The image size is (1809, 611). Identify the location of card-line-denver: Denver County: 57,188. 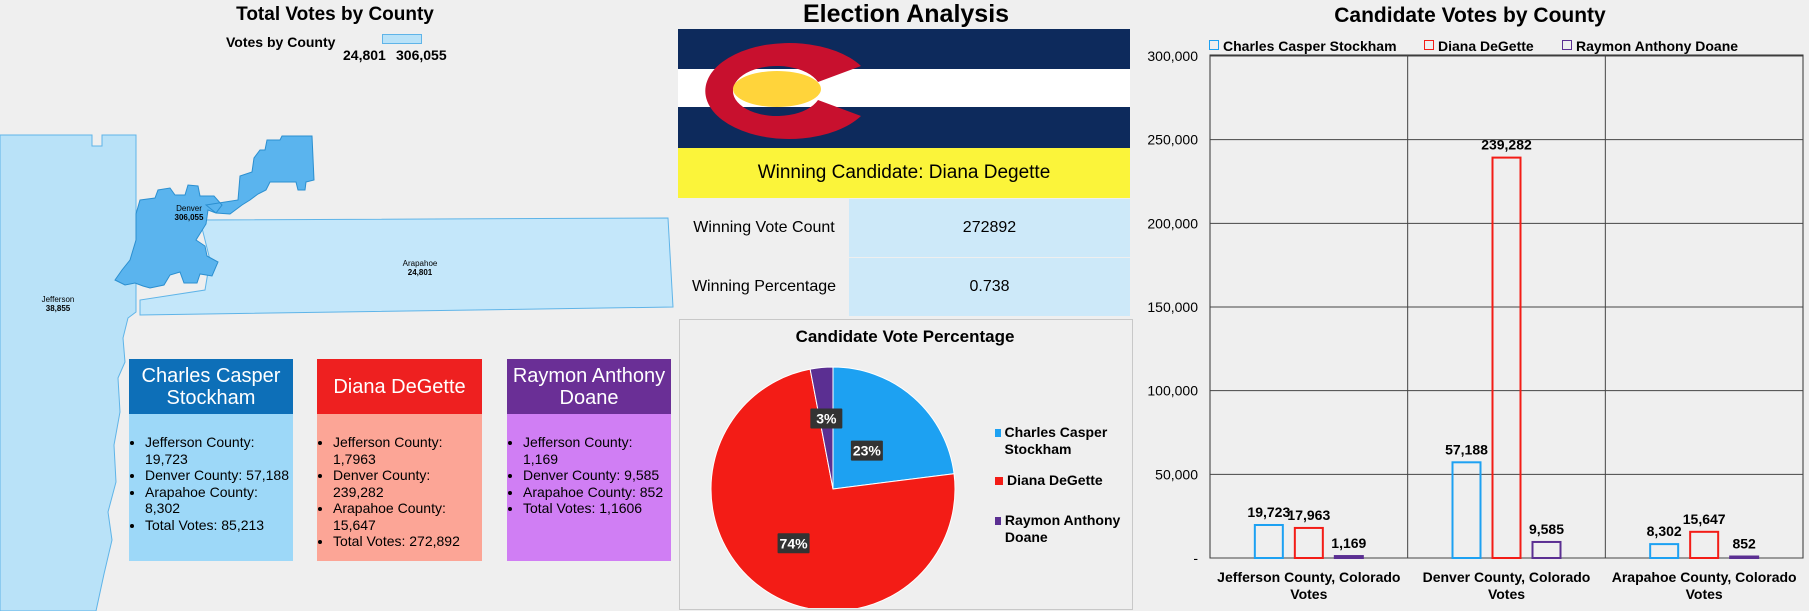
(217, 475).